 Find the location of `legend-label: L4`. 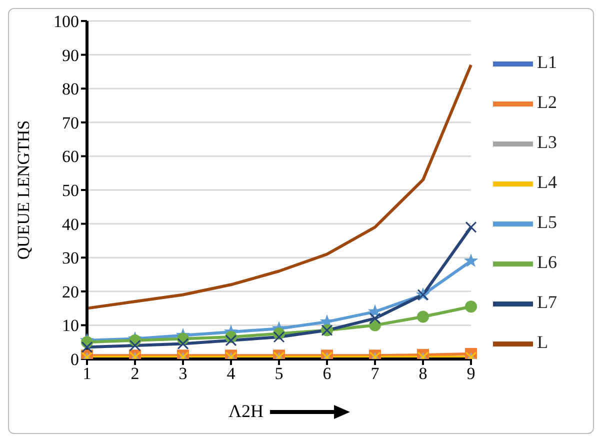

legend-label: L4 is located at coordinates (547, 182).